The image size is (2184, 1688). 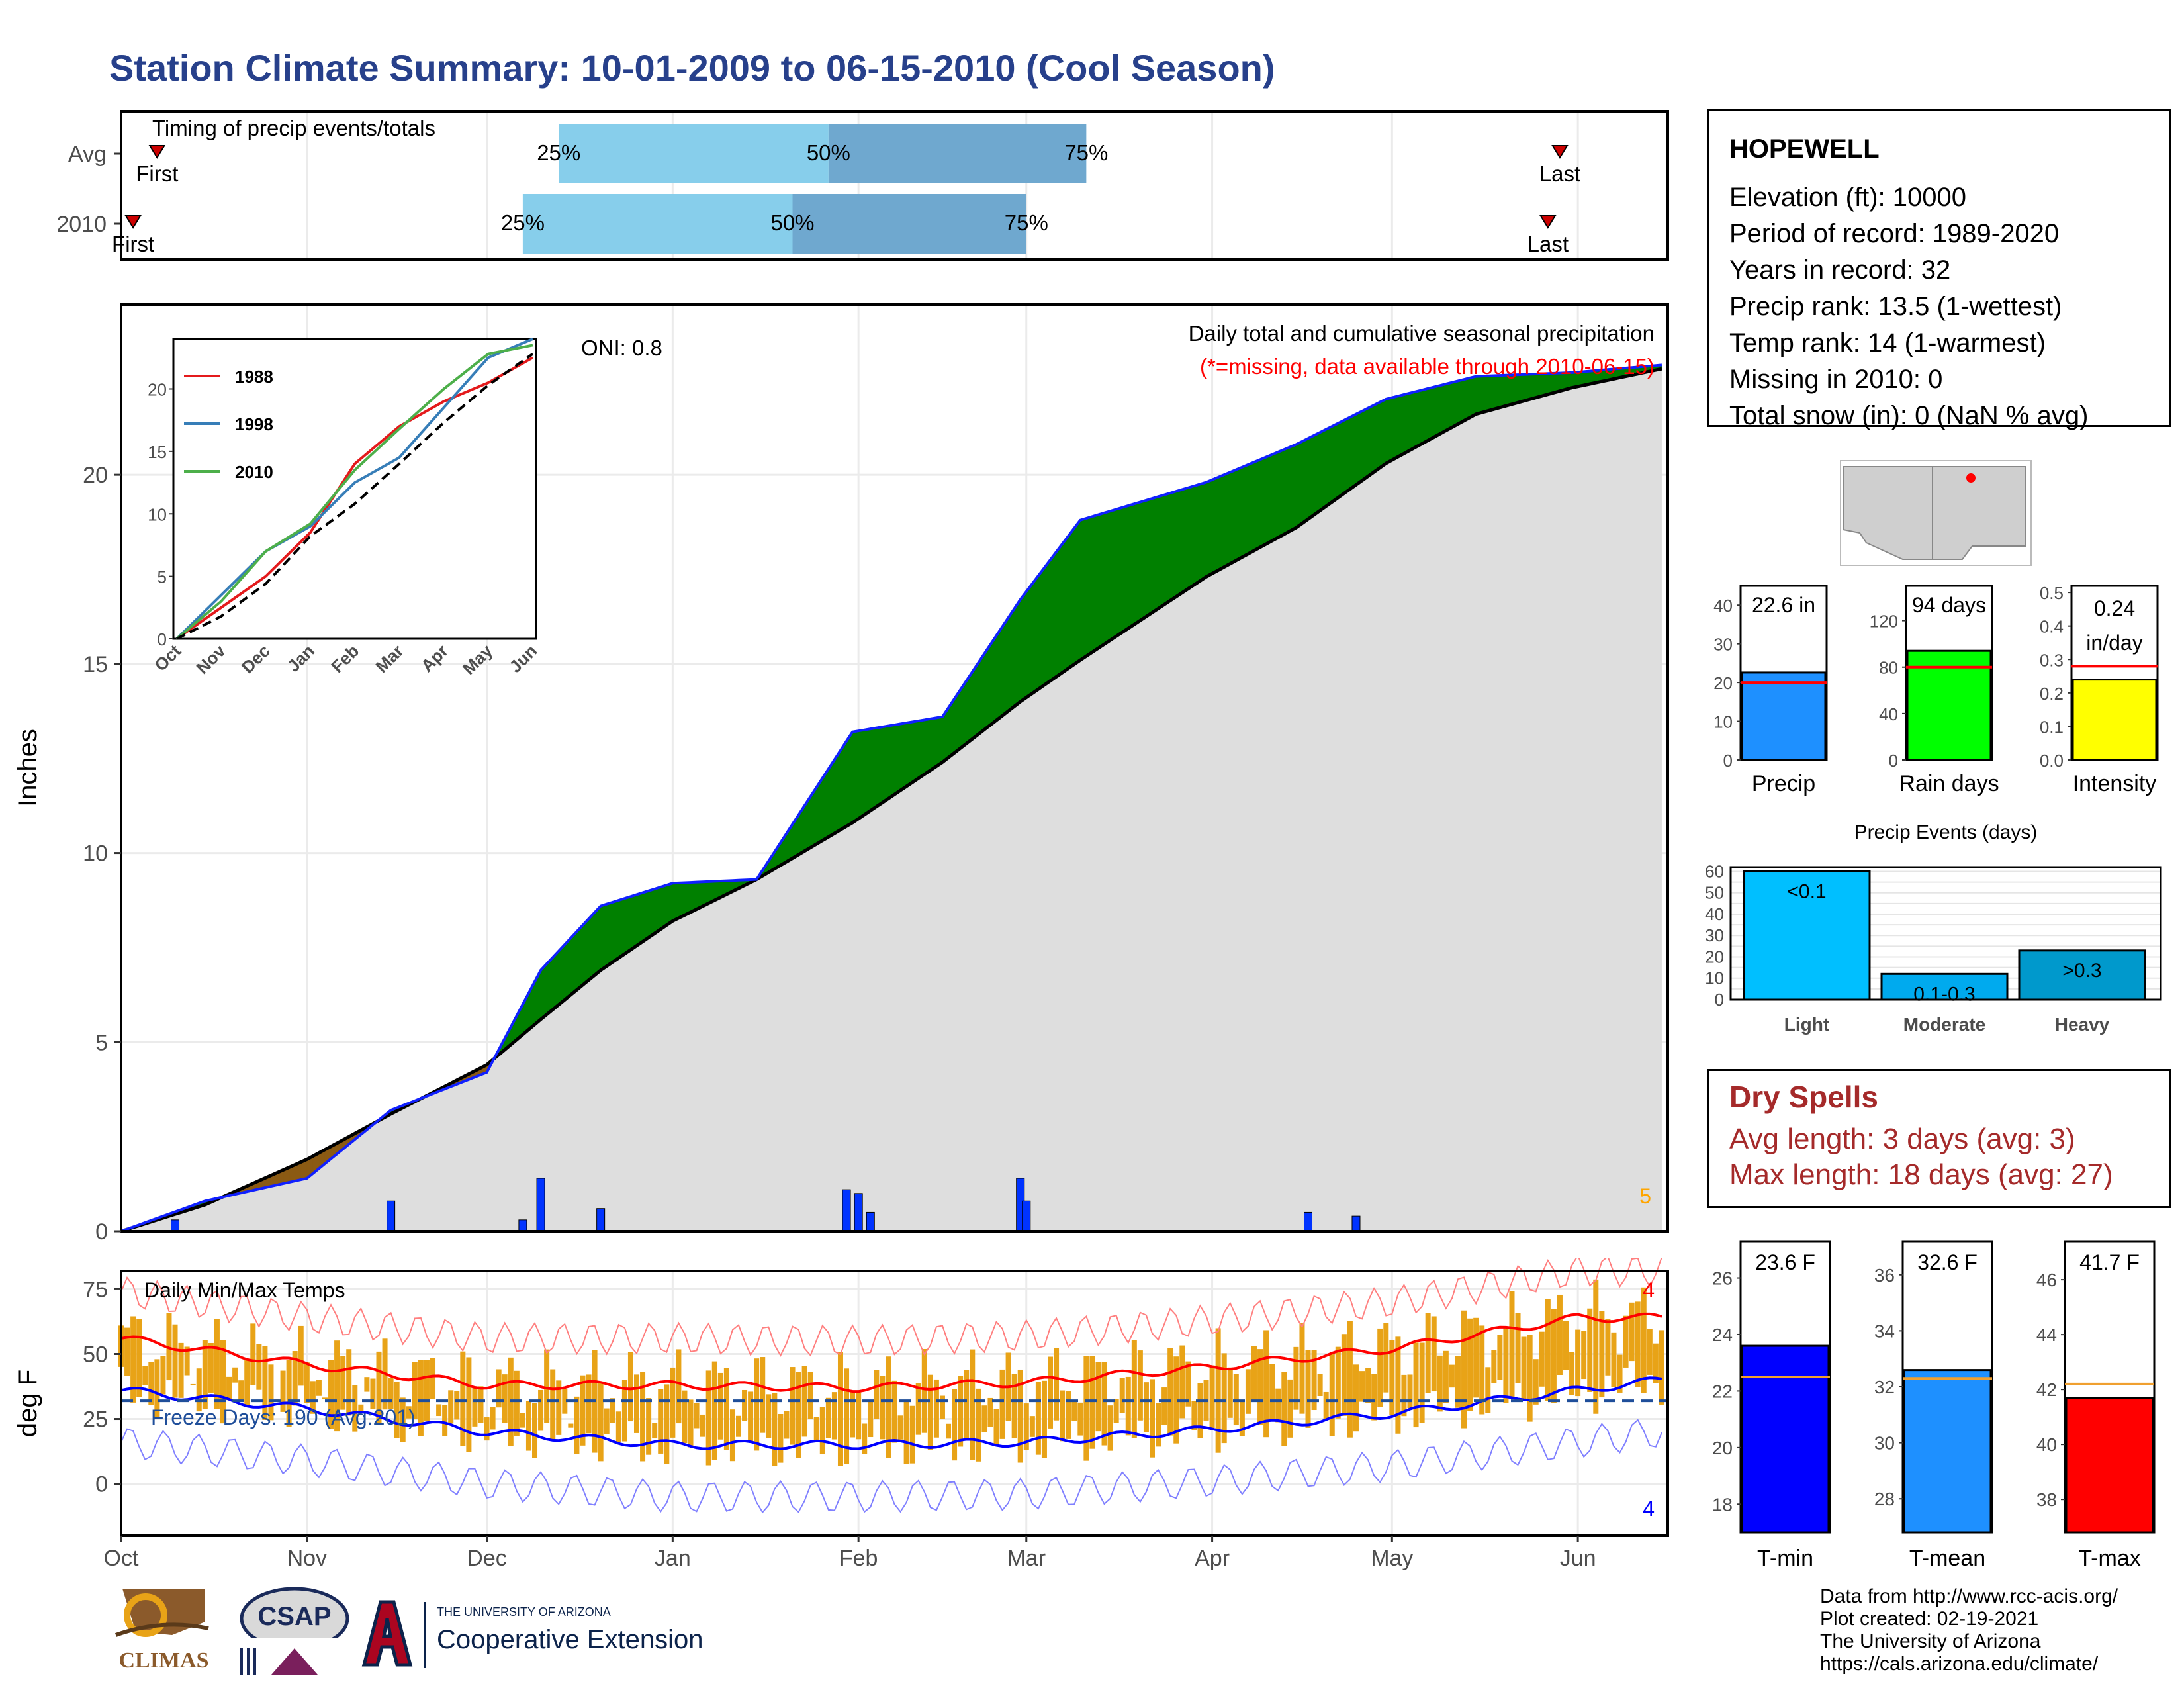 What do you see at coordinates (1392, 1558) in the screenshot?
I see `x-tick-label: May` at bounding box center [1392, 1558].